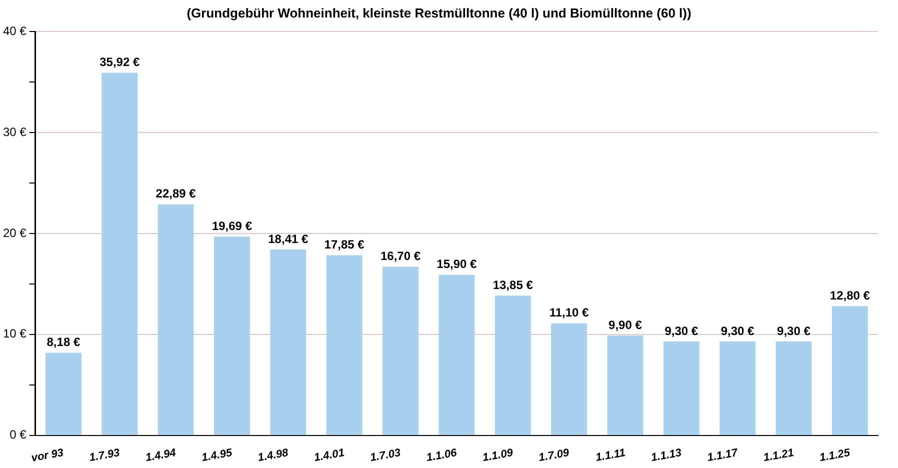 The width and height of the screenshot is (898, 468). What do you see at coordinates (666, 455) in the screenshot?
I see `x-tick-label: 1.1.13` at bounding box center [666, 455].